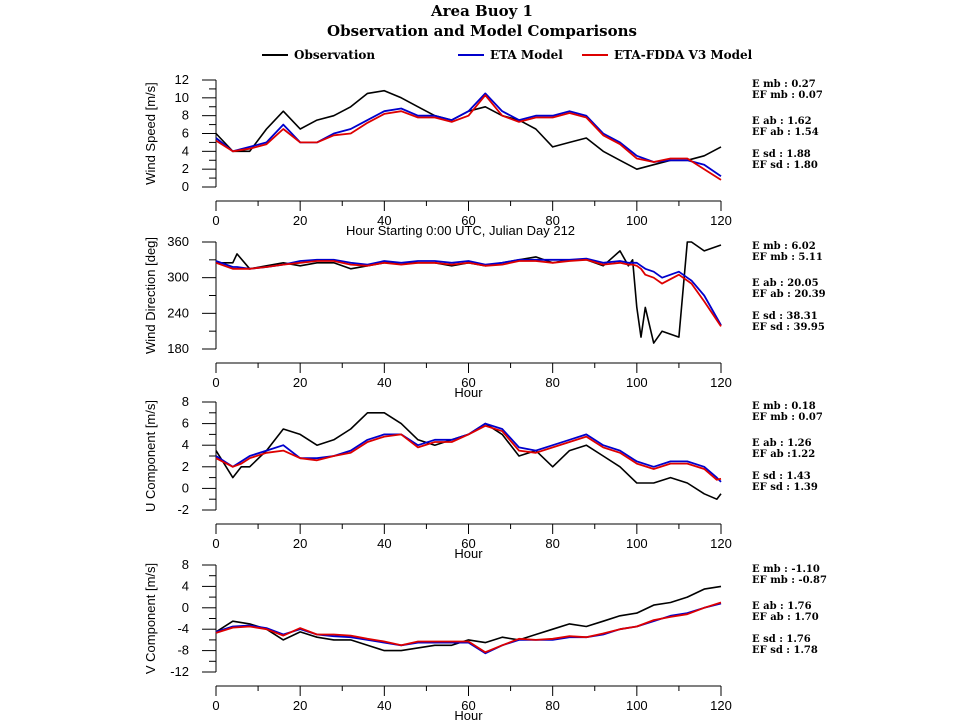 The image size is (960, 720). Describe the element at coordinates (781, 154) in the screenshot. I see `stat-text: E sd : 1.88` at that location.